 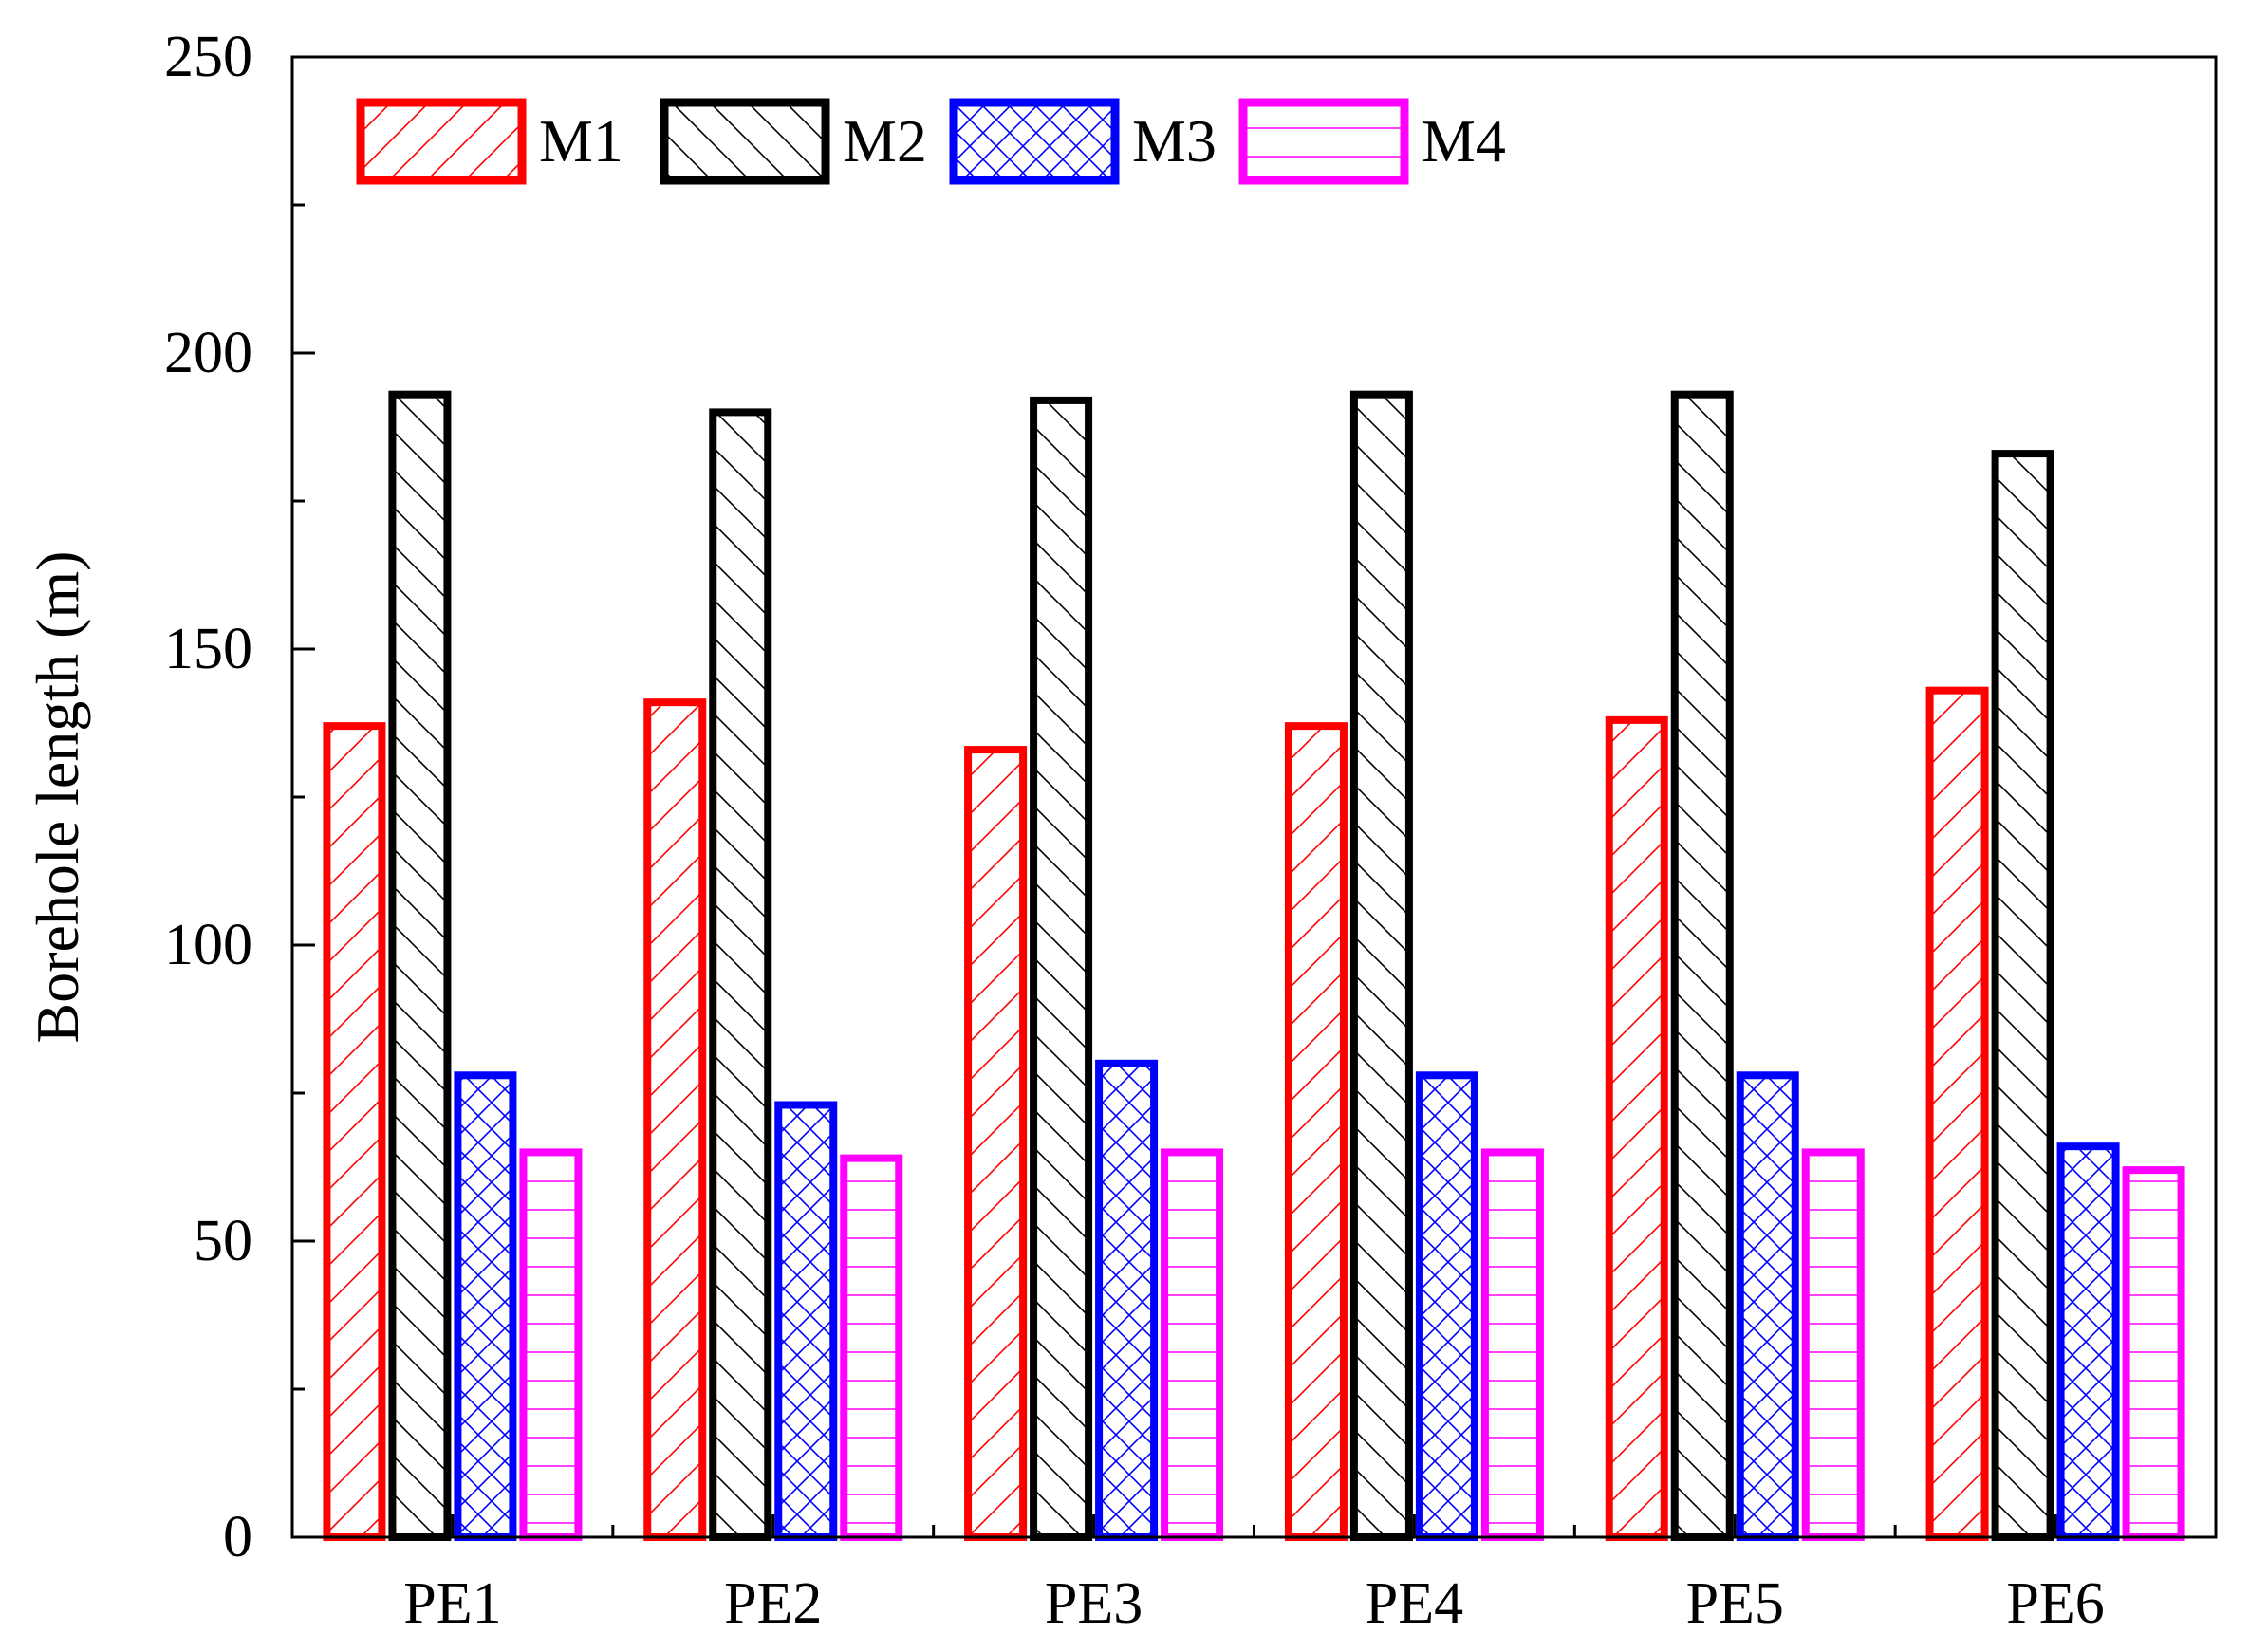 I want to click on legend: M1 M2 M3 M4, so click(x=931, y=141).